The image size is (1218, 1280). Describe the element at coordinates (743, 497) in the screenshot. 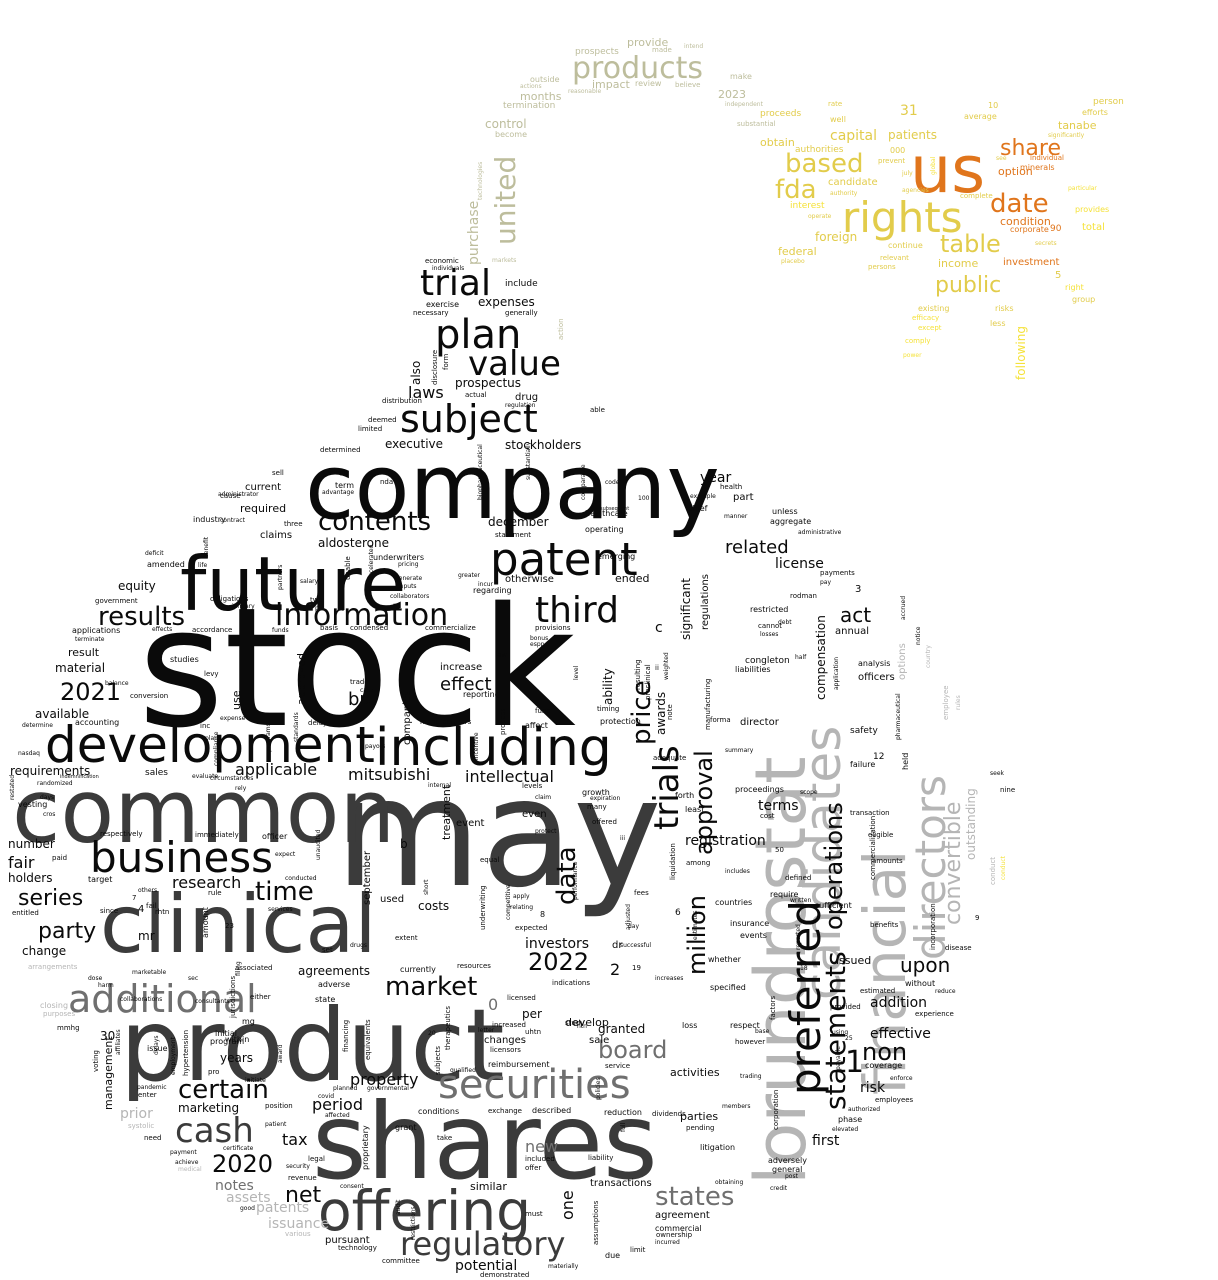

I see `word-part: part` at that location.